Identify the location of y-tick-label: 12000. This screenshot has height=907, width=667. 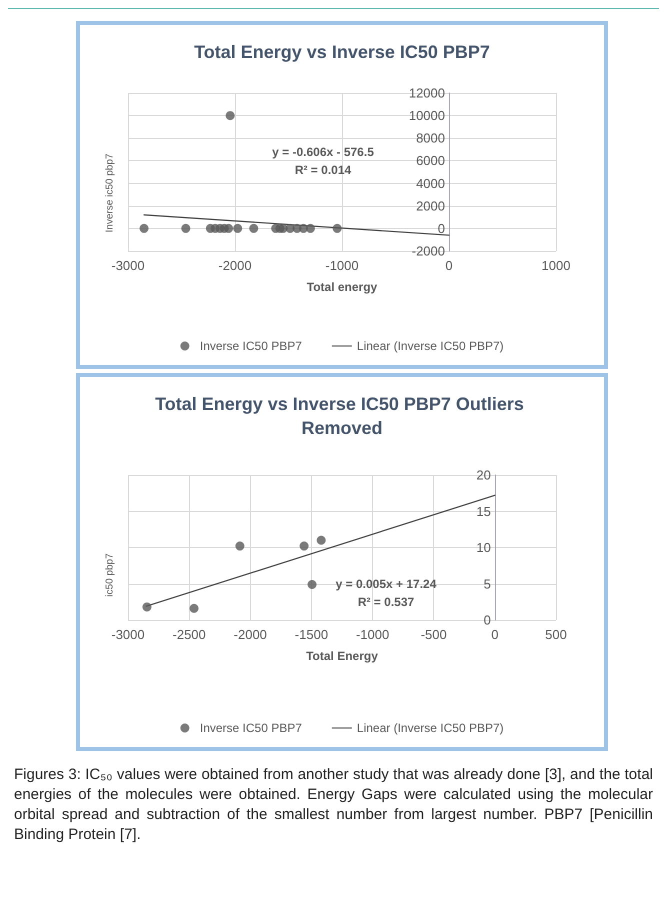
(426, 93).